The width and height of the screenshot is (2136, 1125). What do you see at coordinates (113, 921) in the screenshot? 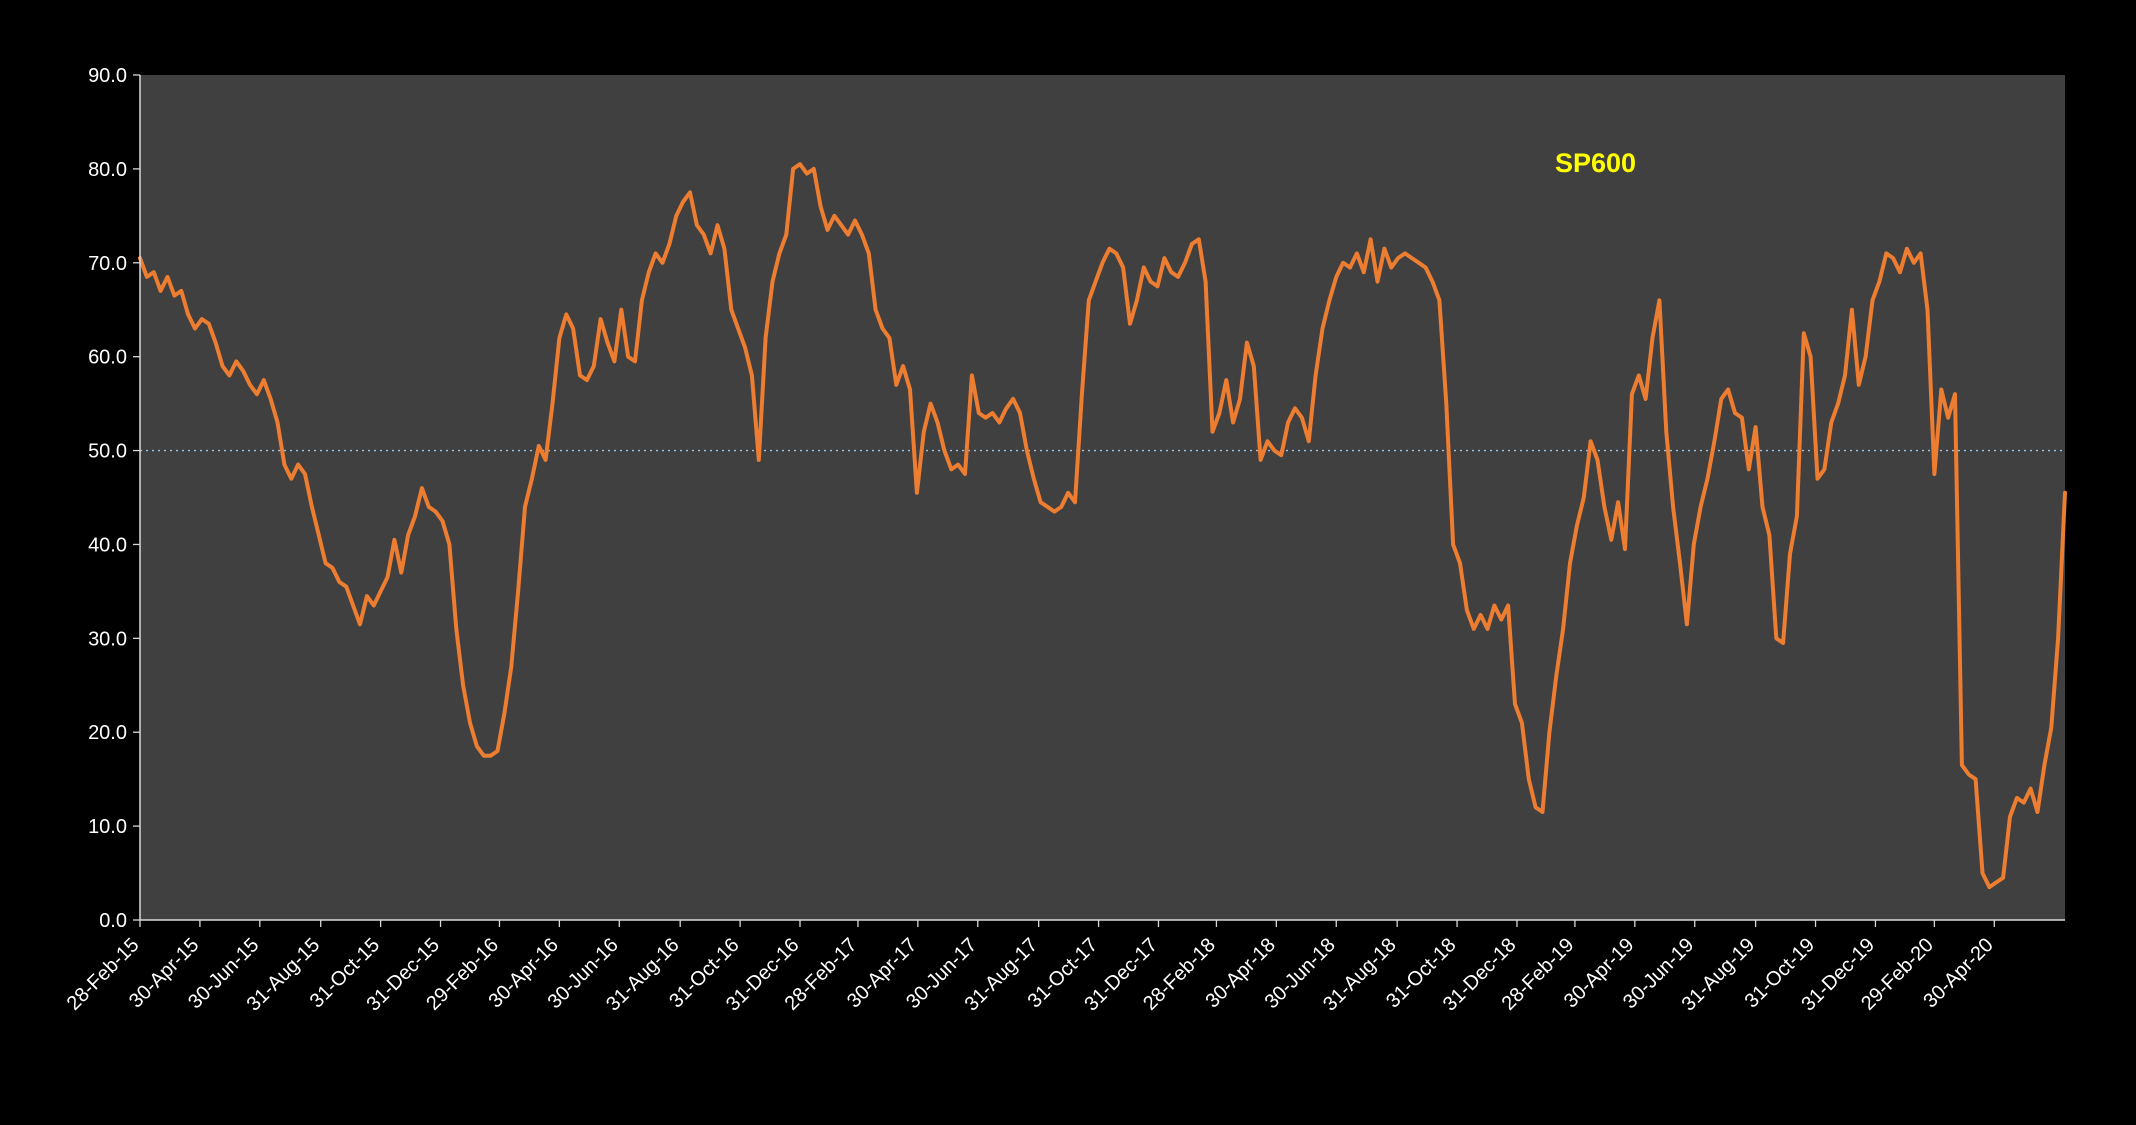
I see `y-axis-label: 0.0` at bounding box center [113, 921].